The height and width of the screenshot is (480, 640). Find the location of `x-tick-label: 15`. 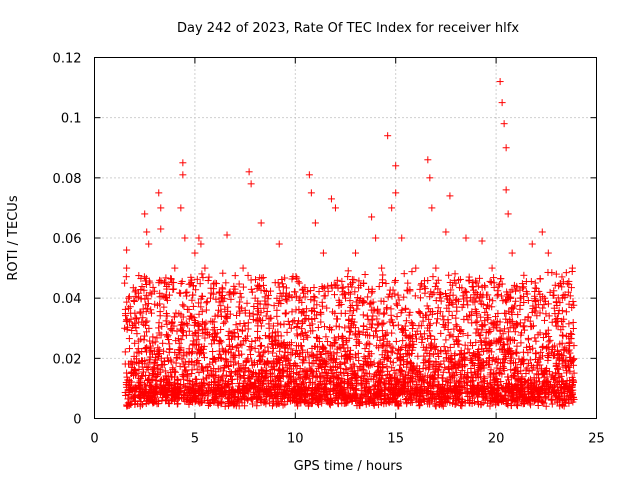

x-tick-label: 15 is located at coordinates (395, 439).